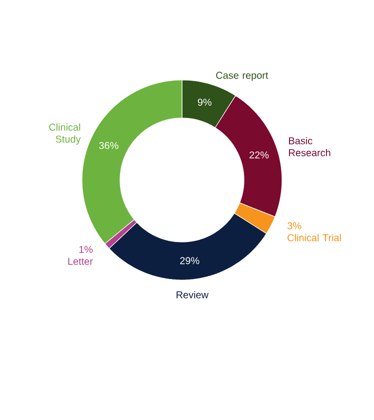  Describe the element at coordinates (80, 261) in the screenshot. I see `slice-label: Letter` at that location.